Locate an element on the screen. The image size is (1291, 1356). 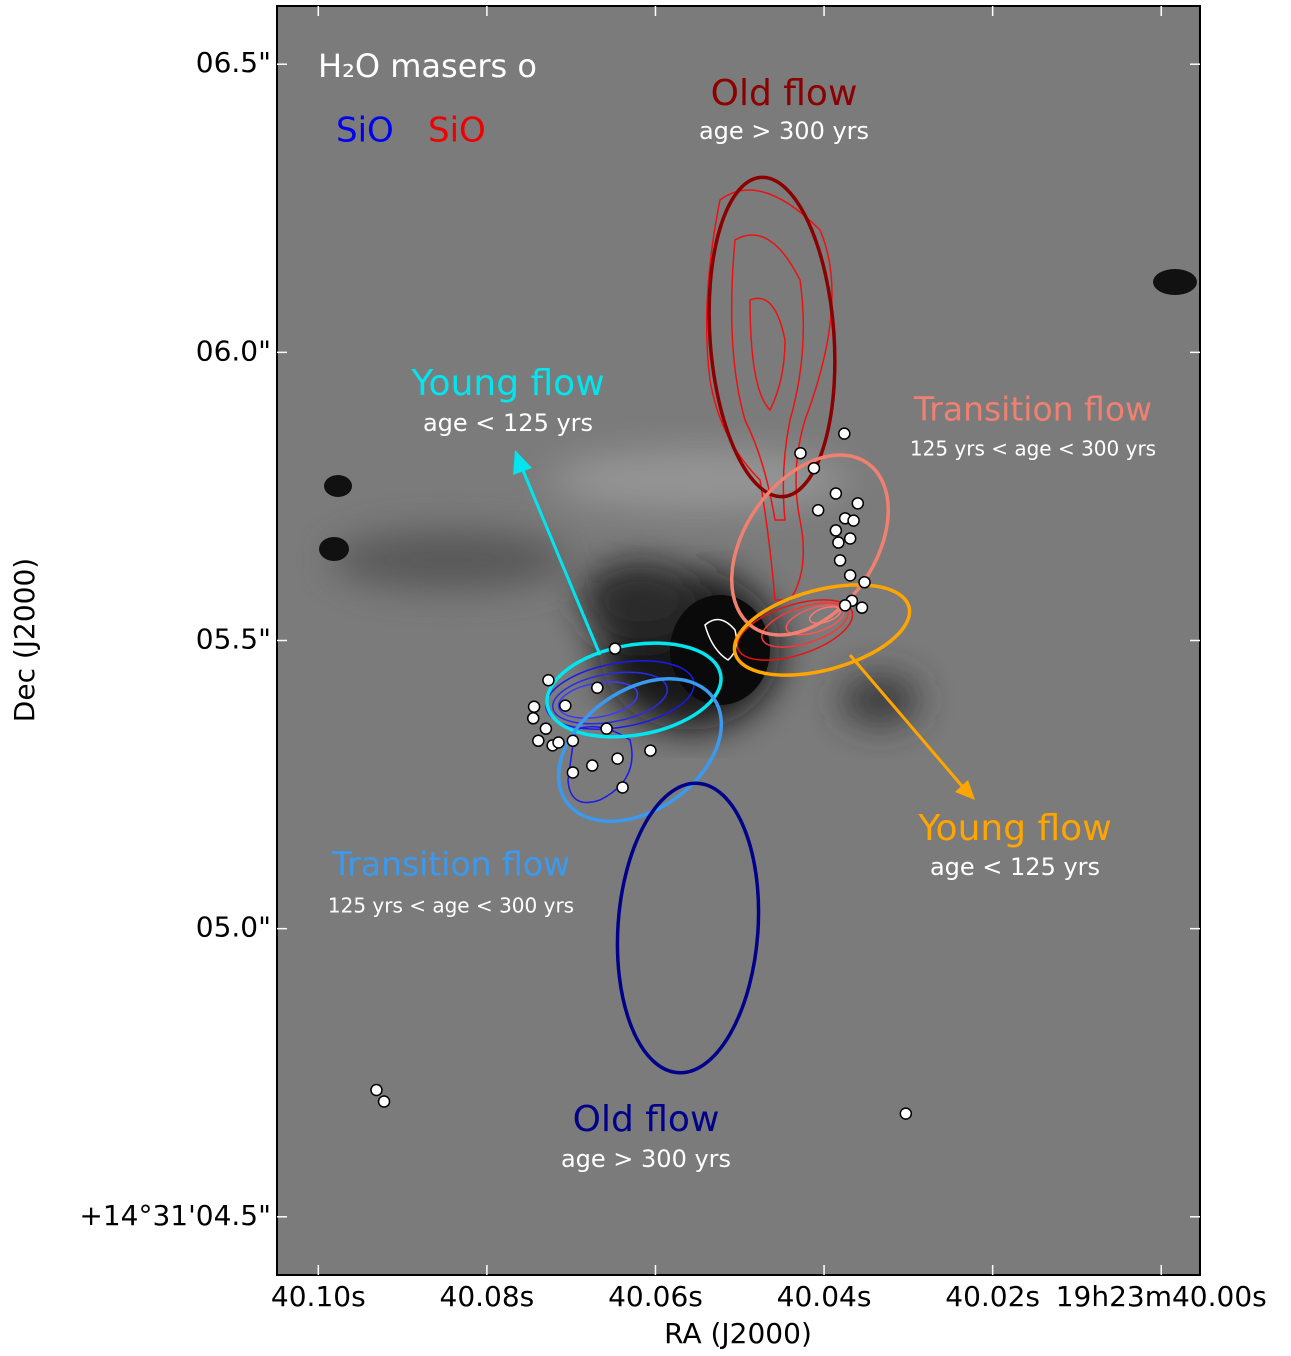
legend-red: SiO is located at coordinates (457, 131).